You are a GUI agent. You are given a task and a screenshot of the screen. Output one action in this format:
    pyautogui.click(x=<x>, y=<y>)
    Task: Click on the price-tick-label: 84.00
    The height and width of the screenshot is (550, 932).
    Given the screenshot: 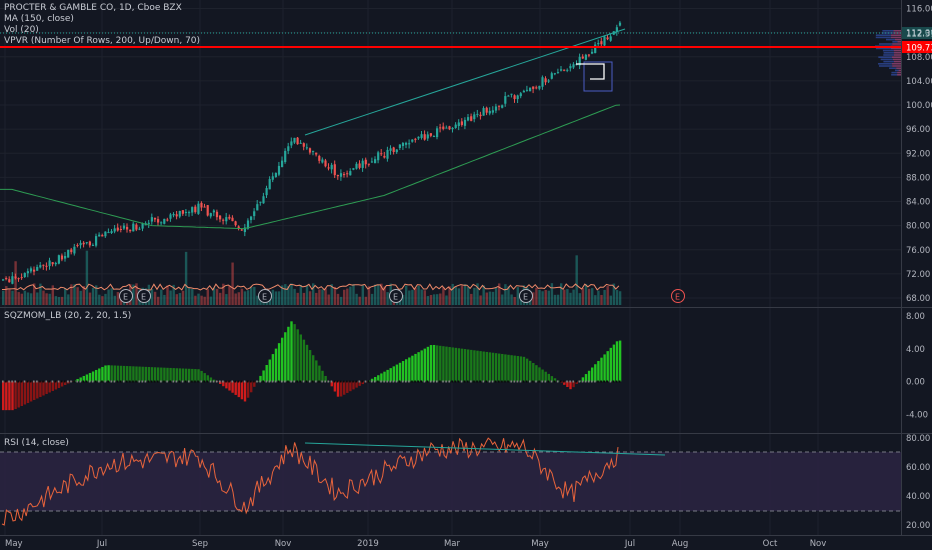 What is the action you would take?
    pyautogui.click(x=918, y=203)
    